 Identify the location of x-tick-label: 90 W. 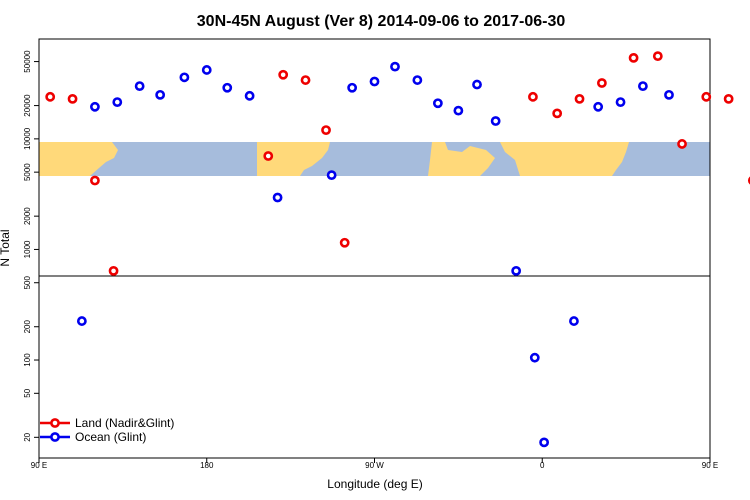
(374, 465).